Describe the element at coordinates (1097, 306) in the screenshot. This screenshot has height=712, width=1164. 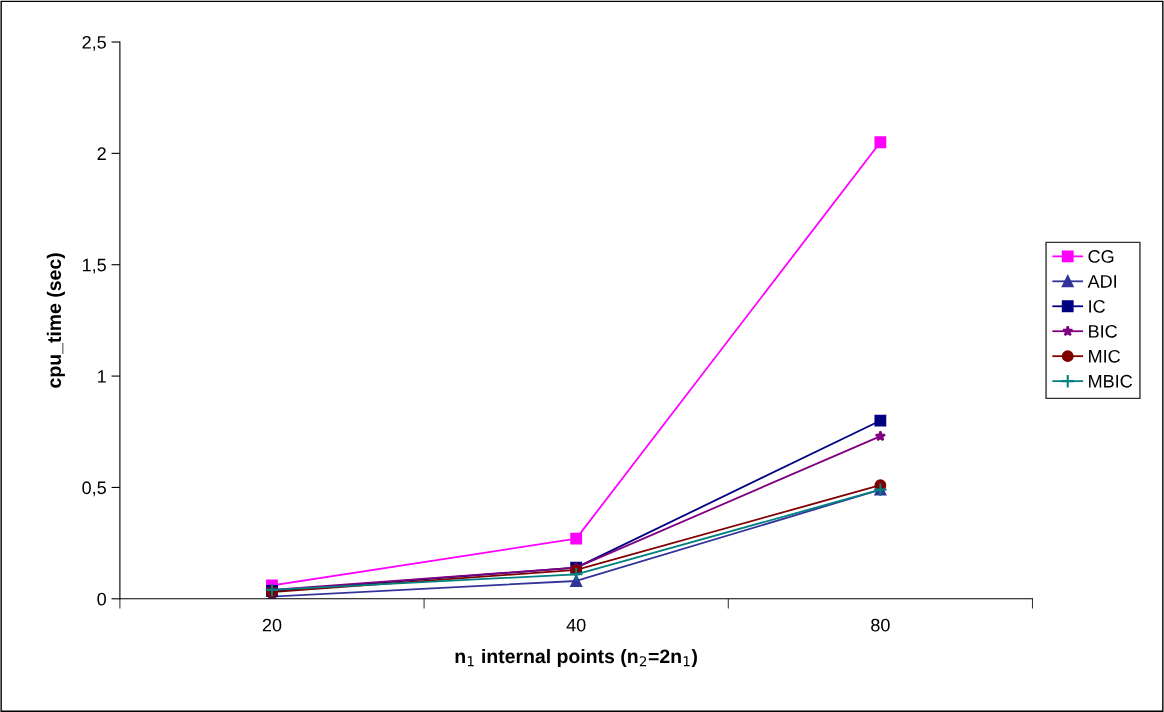
I see `legend-label: IC` at that location.